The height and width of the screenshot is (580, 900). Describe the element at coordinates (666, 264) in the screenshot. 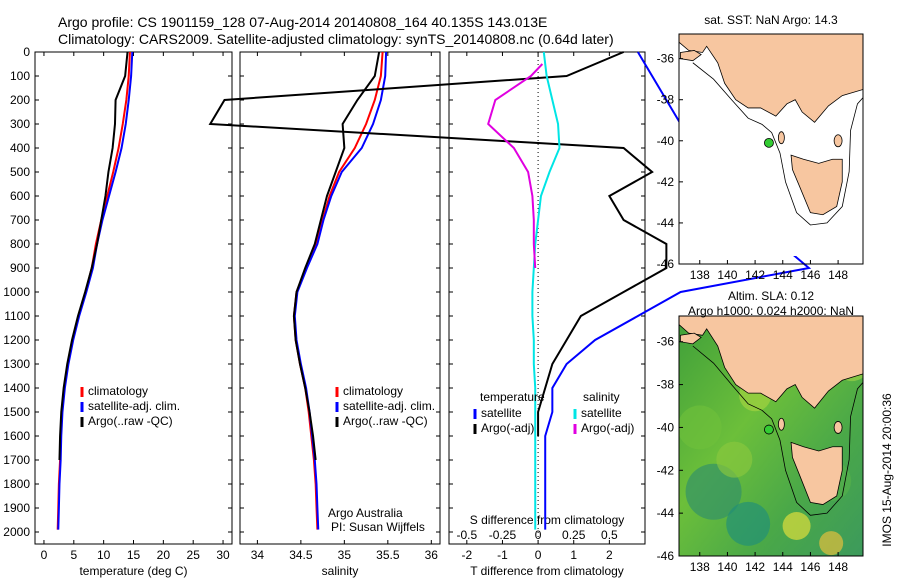

I see `sst-lat-label: -46` at that location.